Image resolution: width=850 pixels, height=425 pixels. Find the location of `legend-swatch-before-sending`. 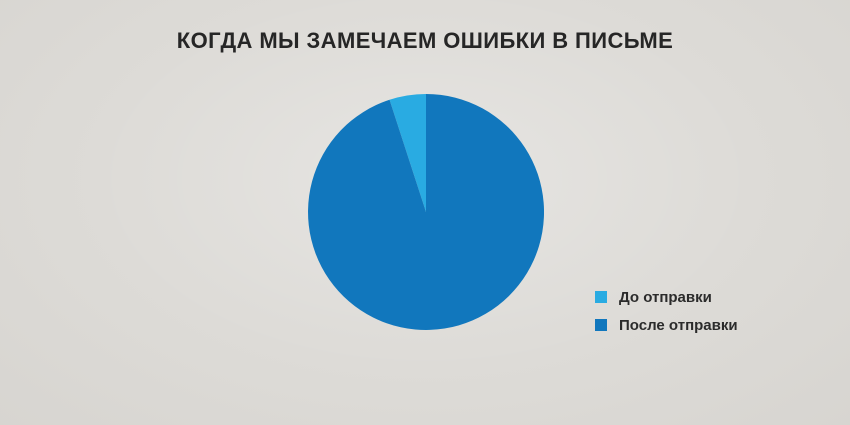

legend-swatch-before-sending is located at coordinates (601, 297).